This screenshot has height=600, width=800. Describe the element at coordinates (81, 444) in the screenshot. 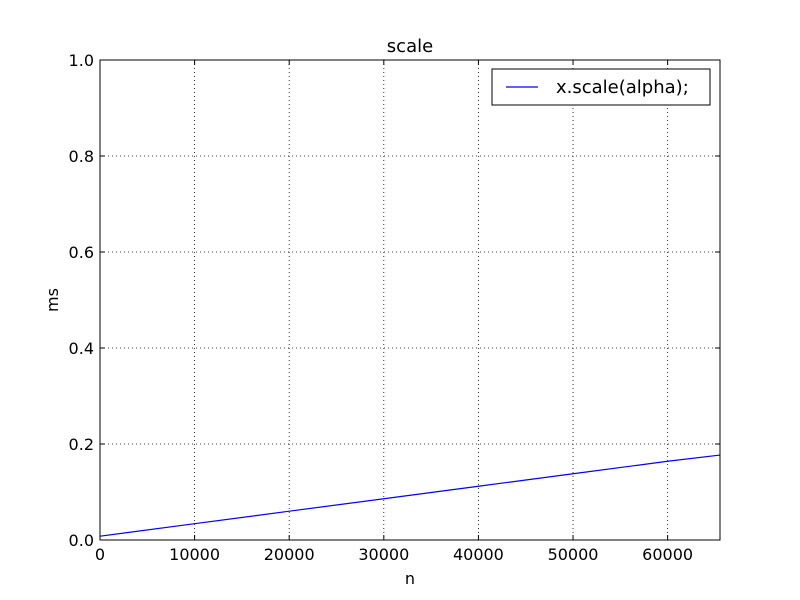

I see `y-tick-label: 0.2` at that location.